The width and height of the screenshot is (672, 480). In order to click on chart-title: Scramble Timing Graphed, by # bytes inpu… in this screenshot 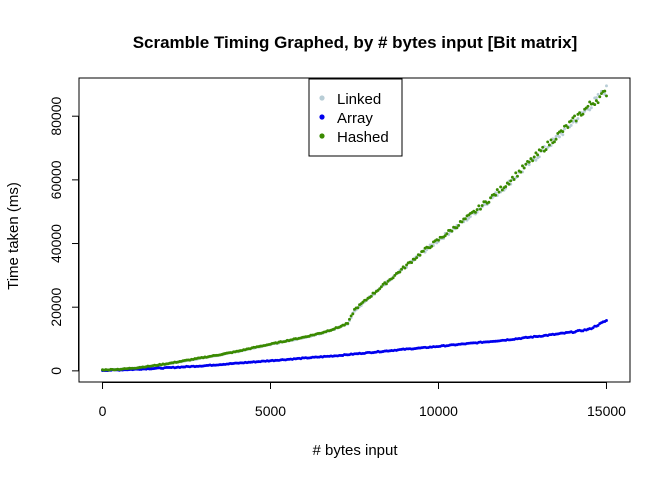, I will do `click(355, 42)`.